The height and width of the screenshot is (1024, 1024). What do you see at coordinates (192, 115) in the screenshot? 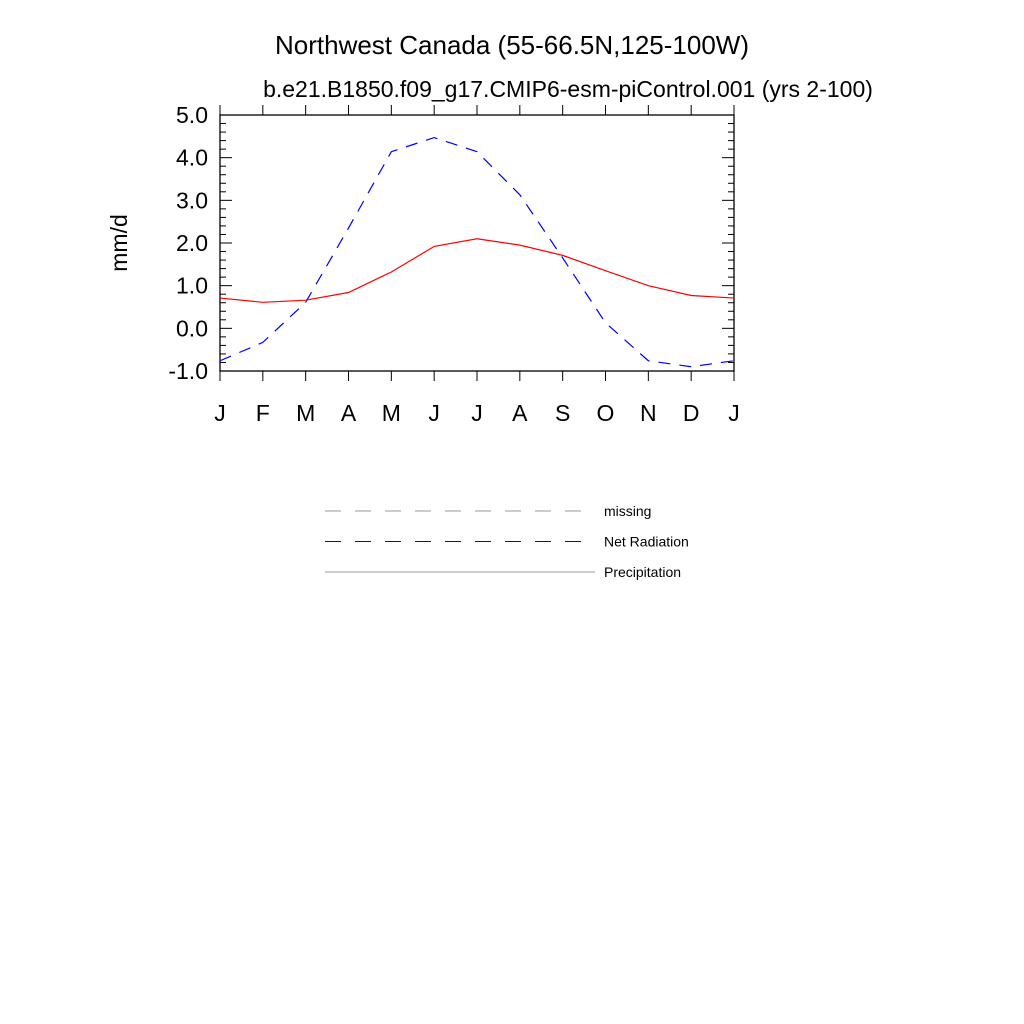
I see `y-tick-label: 5.0` at bounding box center [192, 115].